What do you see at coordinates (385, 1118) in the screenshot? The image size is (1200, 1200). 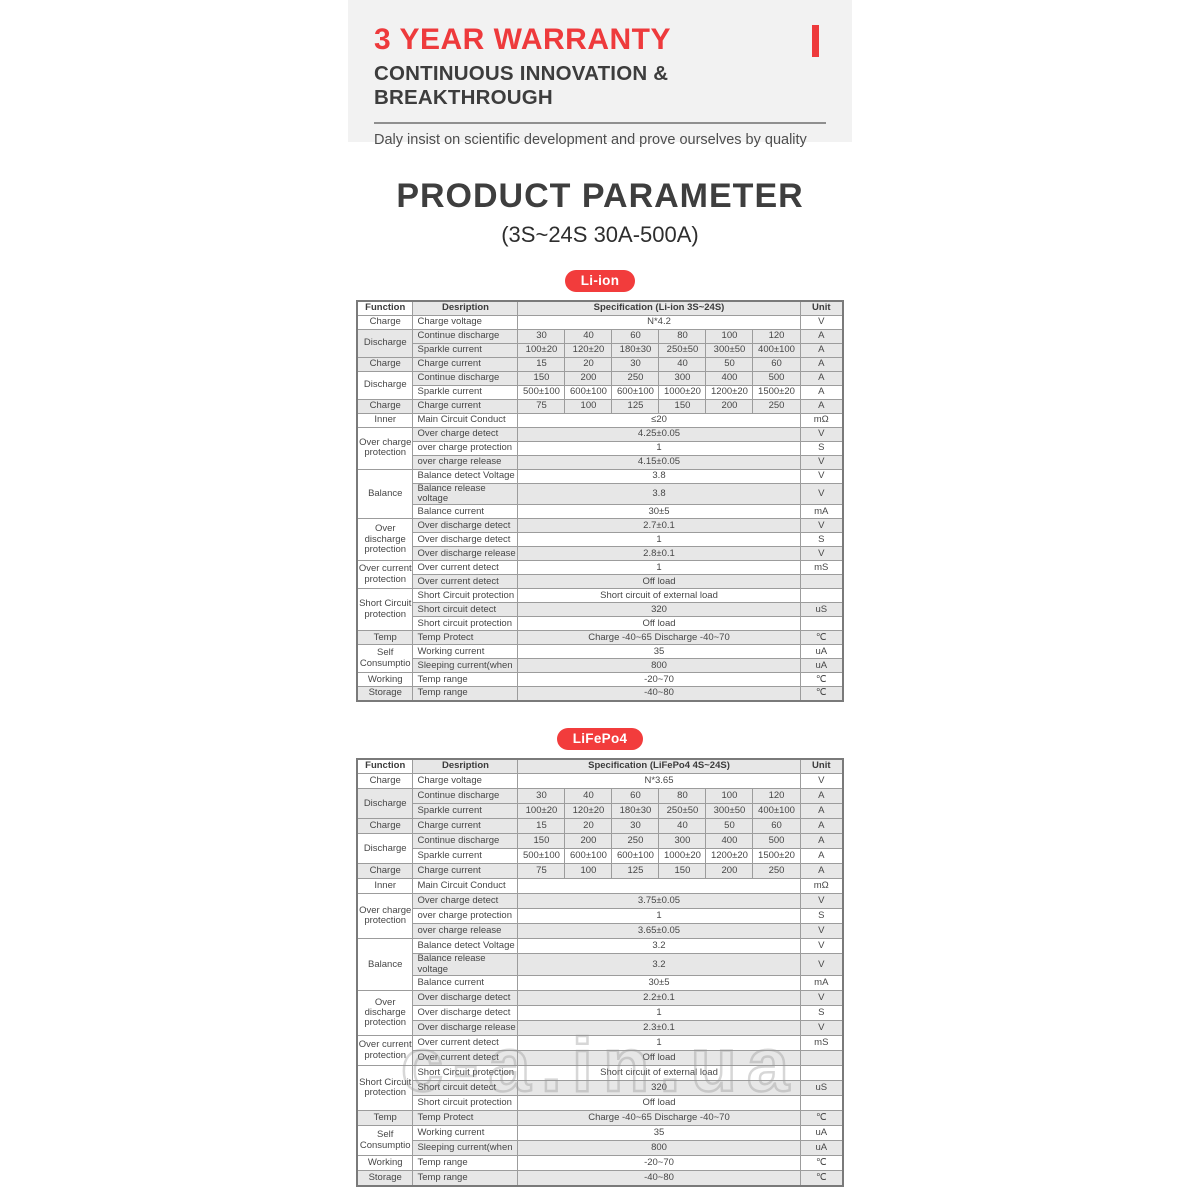 I see `function-cell: Temp` at bounding box center [385, 1118].